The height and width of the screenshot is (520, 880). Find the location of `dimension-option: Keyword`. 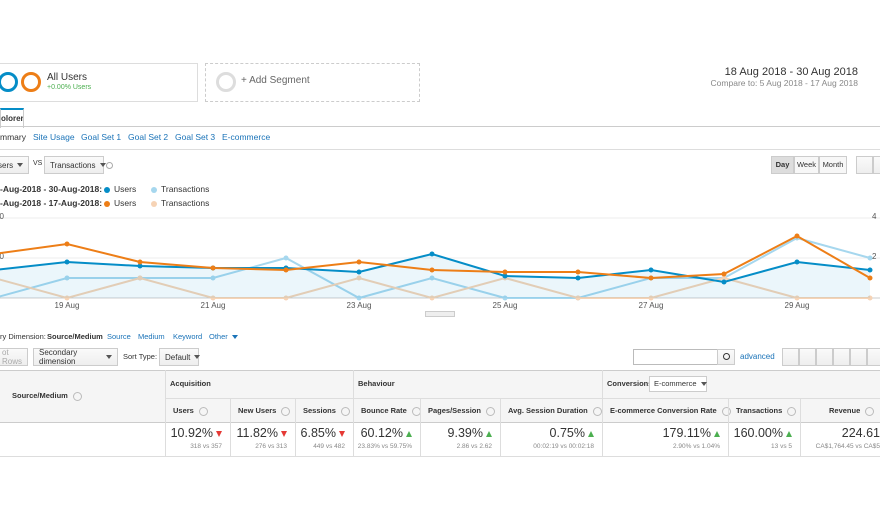

dimension-option: Keyword is located at coordinates (187, 336).